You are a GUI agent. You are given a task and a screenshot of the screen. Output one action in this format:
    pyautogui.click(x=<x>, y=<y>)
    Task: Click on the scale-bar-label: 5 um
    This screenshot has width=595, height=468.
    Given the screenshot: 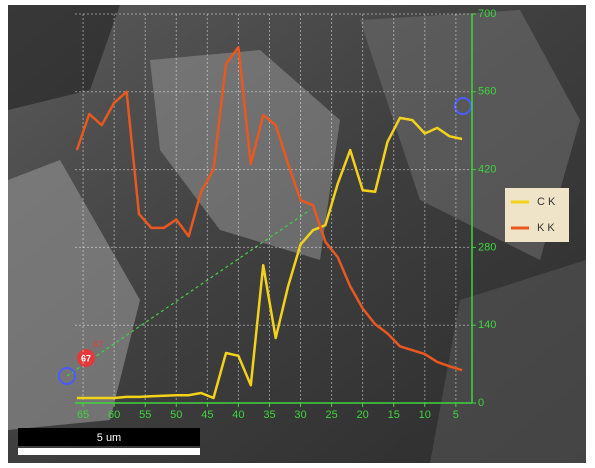 What is the action you would take?
    pyautogui.click(x=109, y=438)
    